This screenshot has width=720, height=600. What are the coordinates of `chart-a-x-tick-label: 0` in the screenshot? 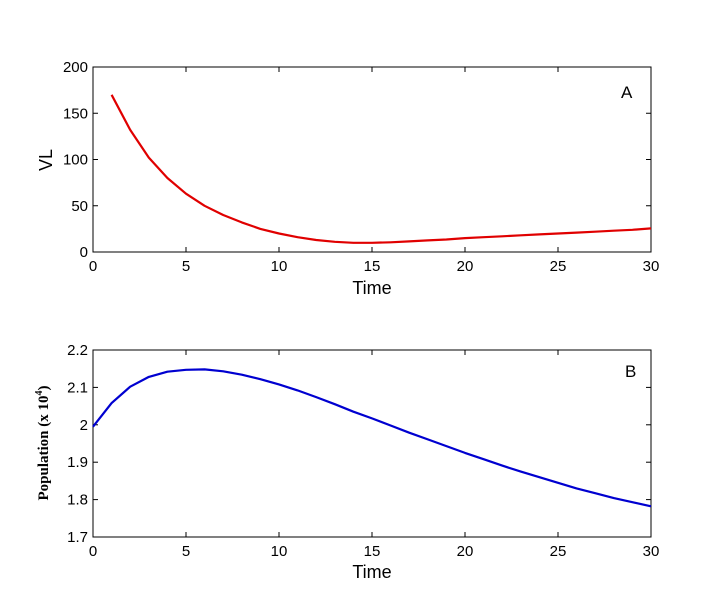 It's located at (93, 266).